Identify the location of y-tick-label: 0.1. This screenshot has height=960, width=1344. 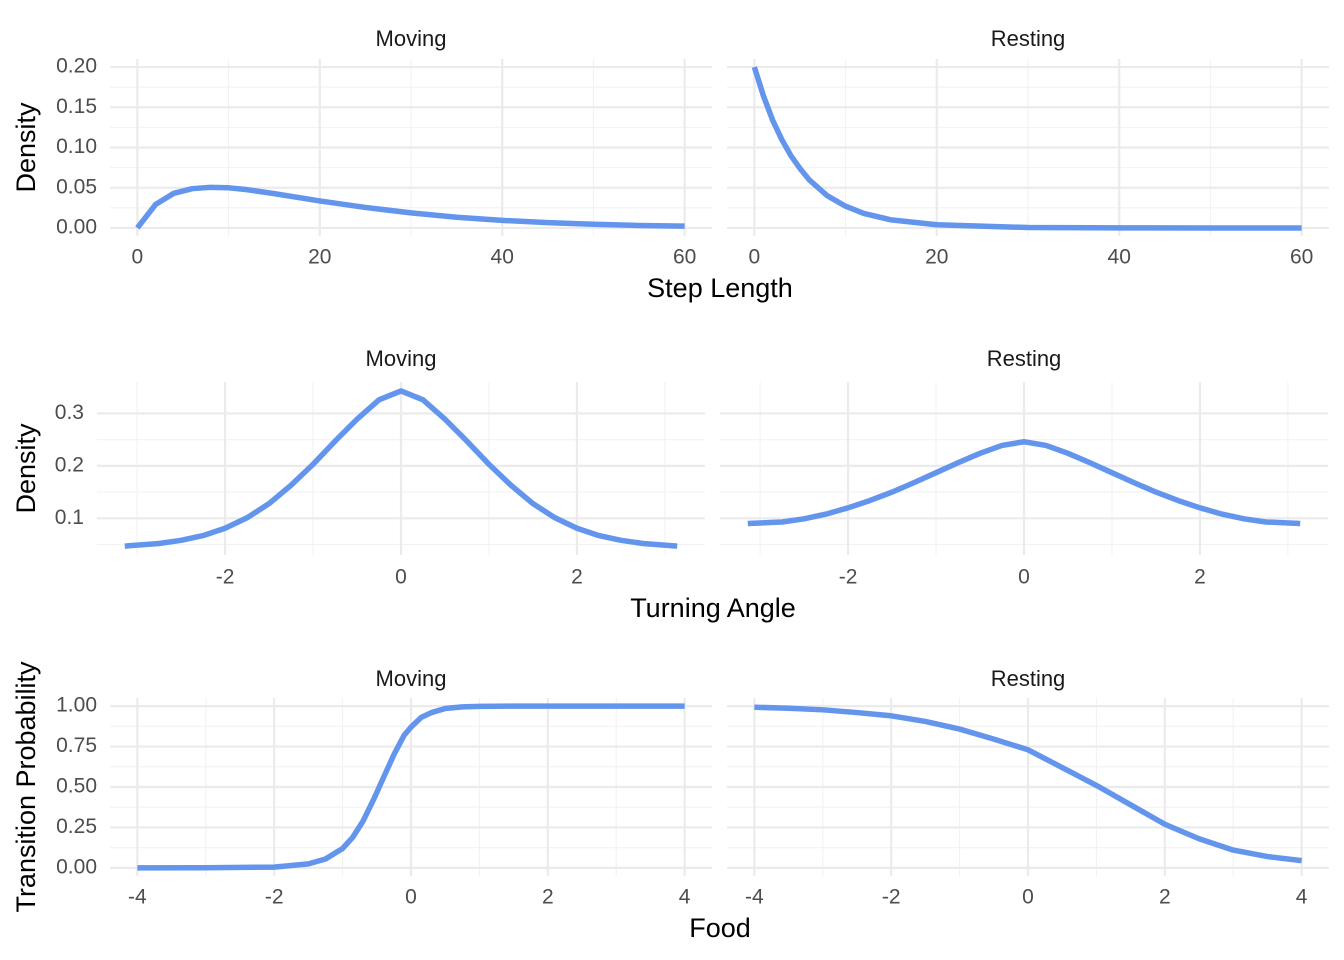
(69, 517).